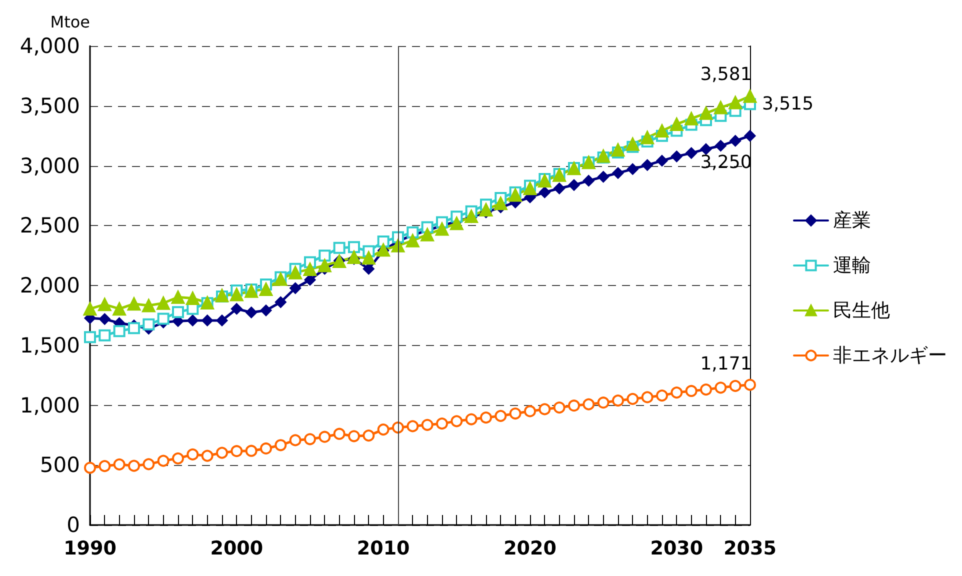  Describe the element at coordinates (90, 549) in the screenshot. I see `x-tick-label: 1990` at that location.